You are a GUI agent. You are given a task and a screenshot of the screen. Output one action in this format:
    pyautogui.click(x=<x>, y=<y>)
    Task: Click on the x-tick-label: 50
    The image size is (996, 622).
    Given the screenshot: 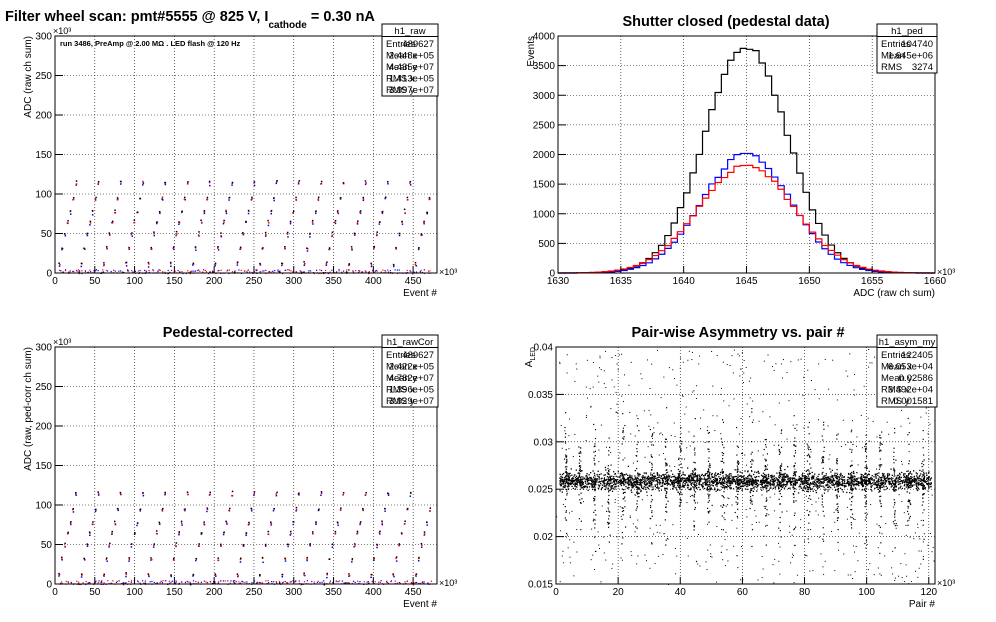 What is the action you would take?
    pyautogui.click(x=95, y=592)
    